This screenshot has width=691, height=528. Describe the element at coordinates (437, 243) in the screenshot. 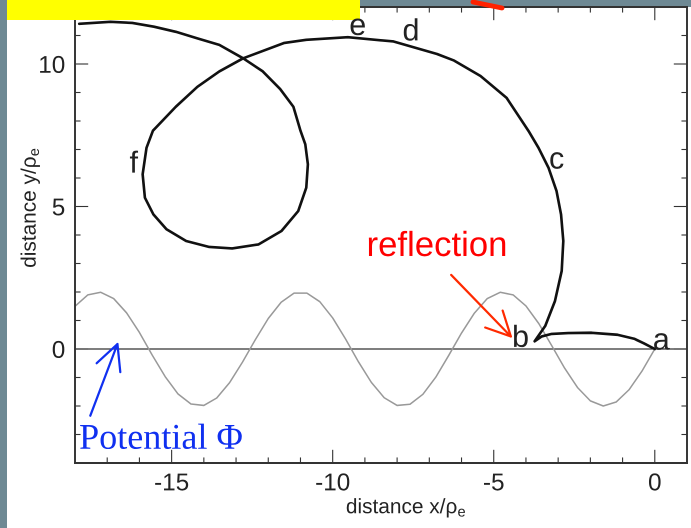

I see `annotation: reflection` at that location.